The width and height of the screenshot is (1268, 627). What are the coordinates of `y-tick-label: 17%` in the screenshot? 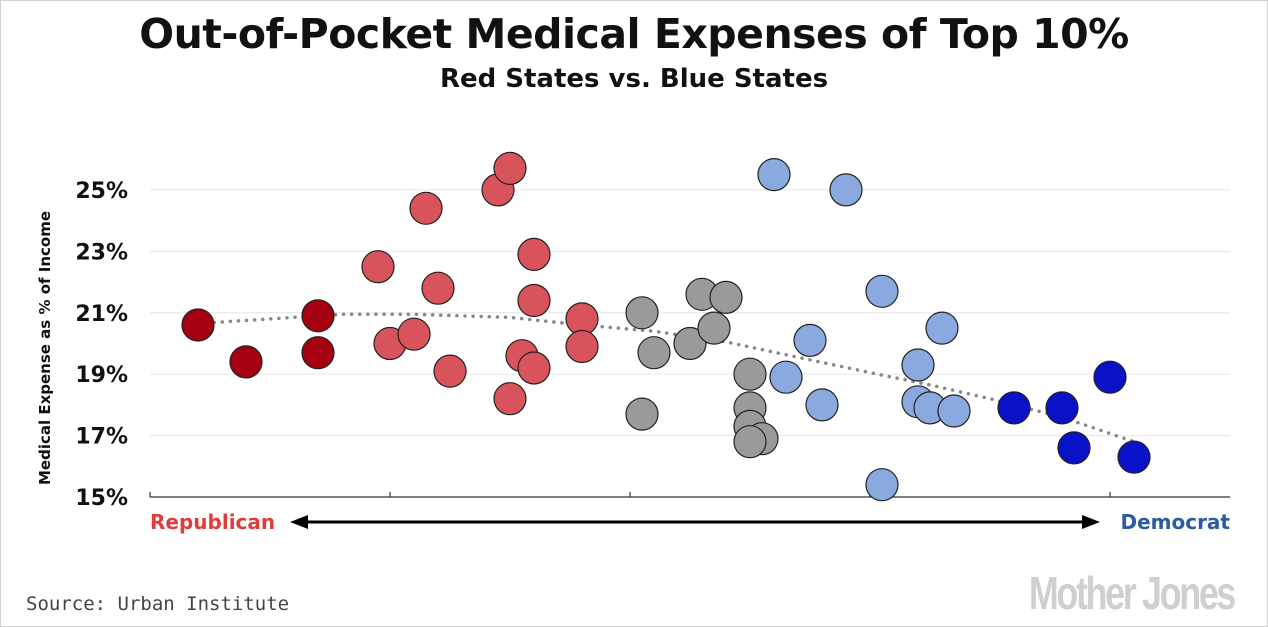 It's located at (101, 437).